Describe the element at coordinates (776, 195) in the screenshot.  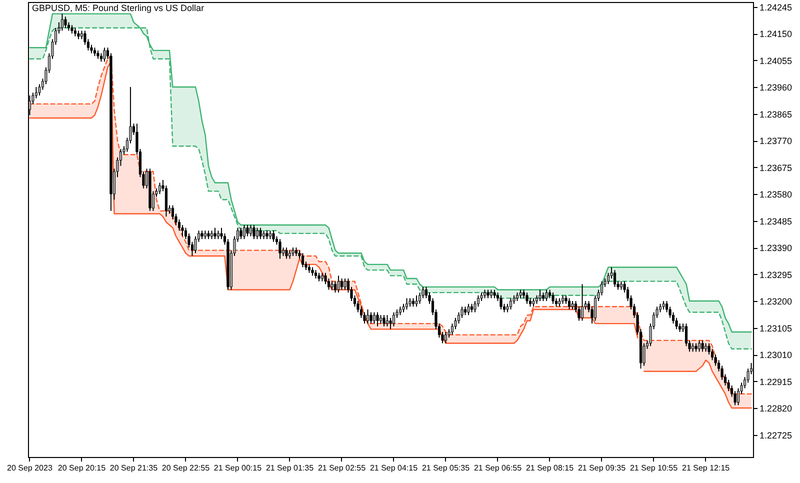
I see `y-tick-label: 1.23580` at that location.